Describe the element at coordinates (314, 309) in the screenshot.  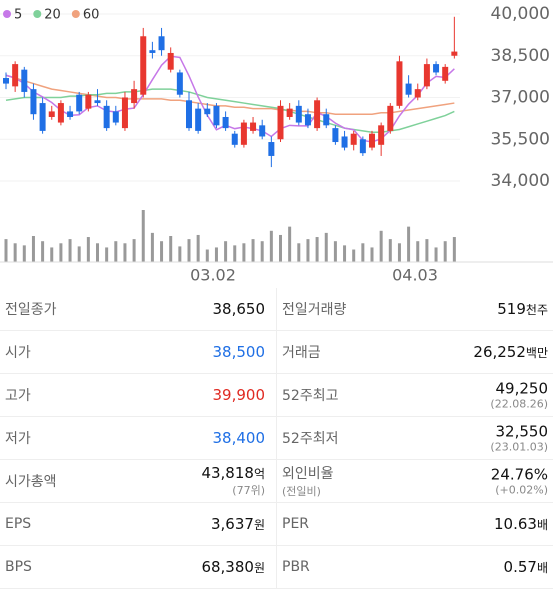
I see `cell-label: 전일거래량` at that location.